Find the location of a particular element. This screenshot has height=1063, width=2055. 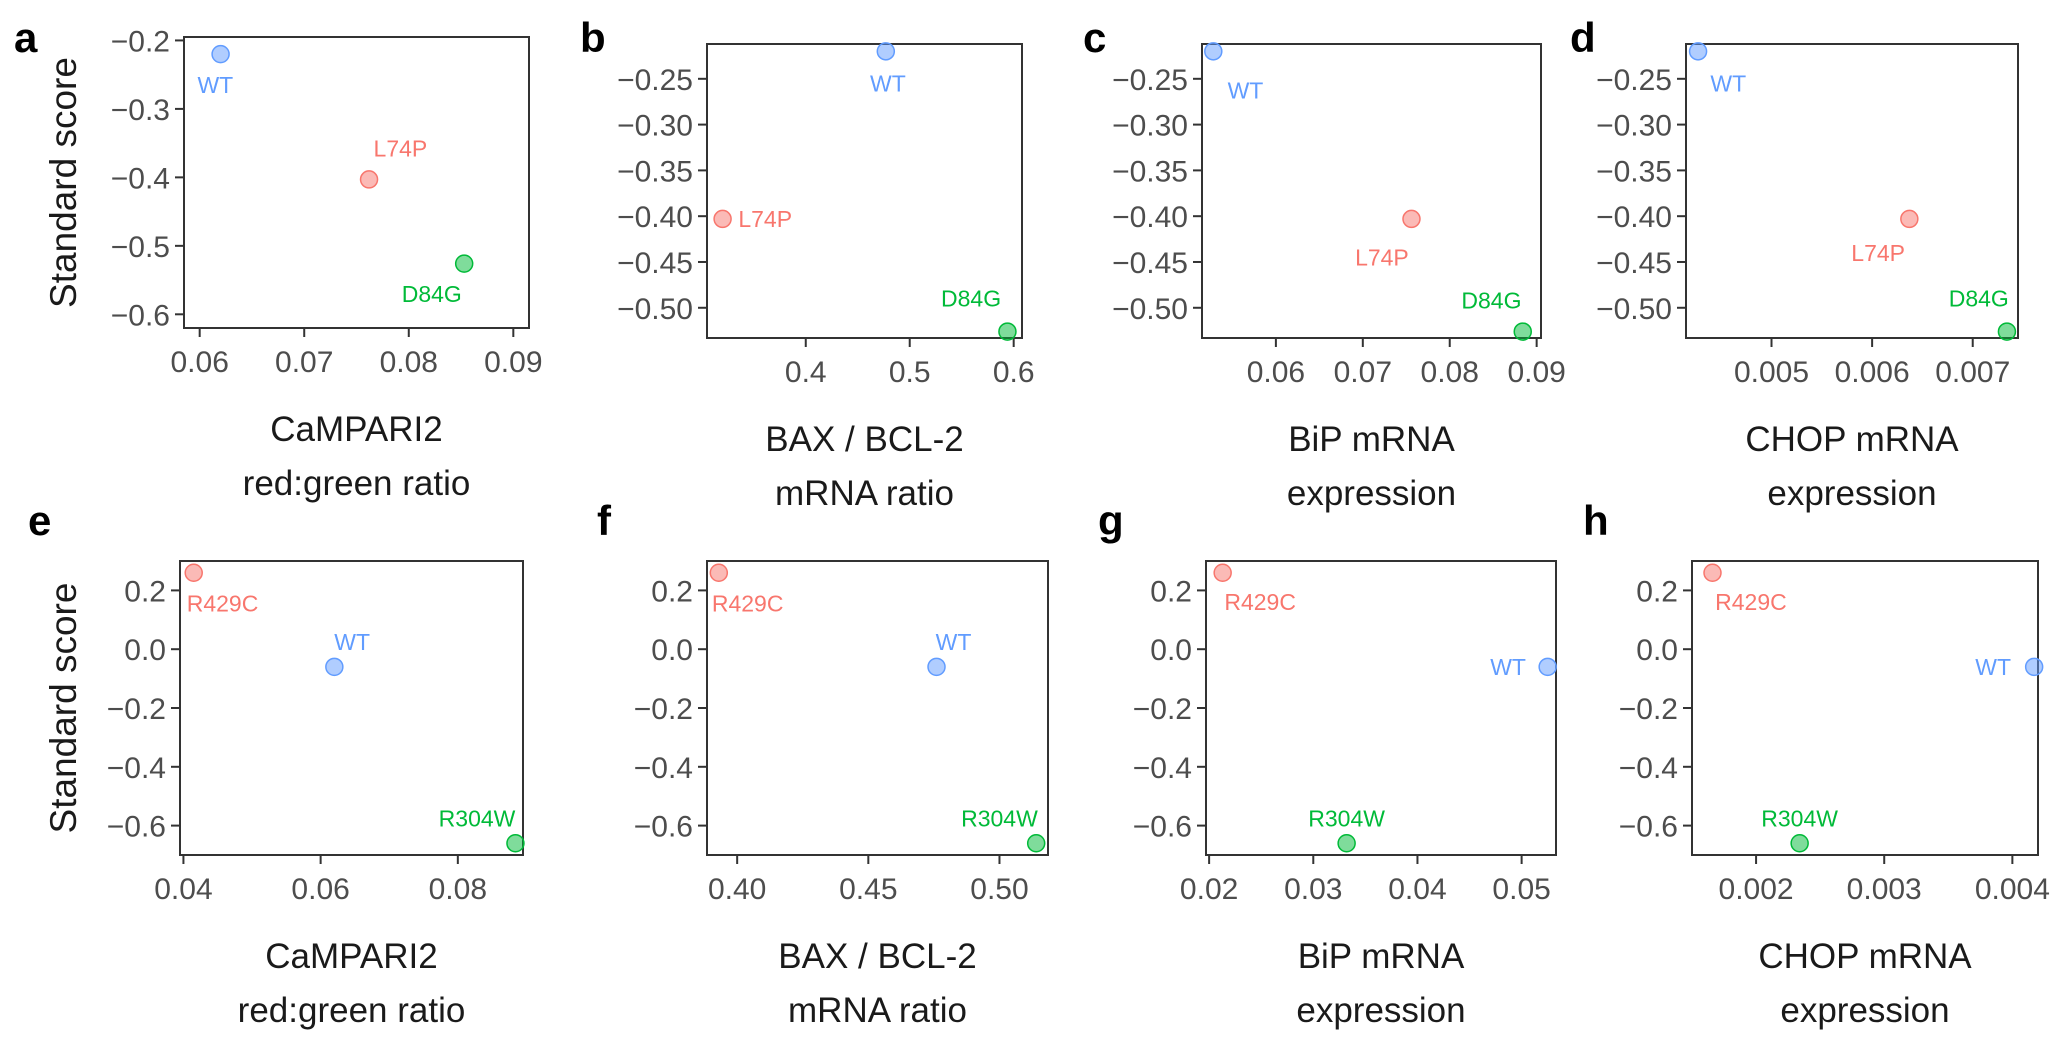

x-tick-label: 0.45 is located at coordinates (868, 889).